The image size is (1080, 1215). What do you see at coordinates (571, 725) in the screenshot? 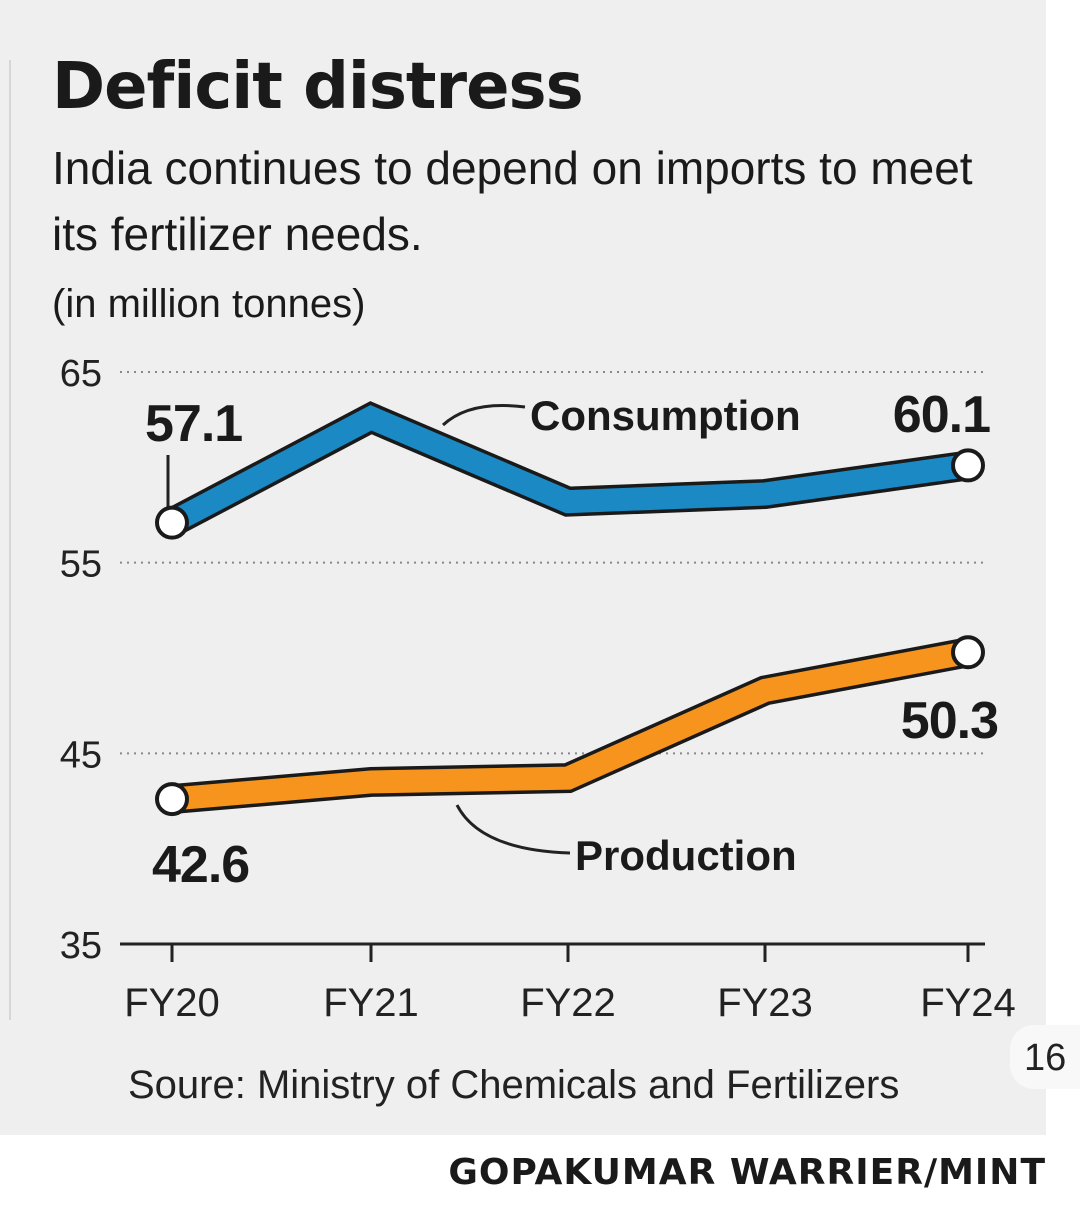
I see `production-line` at bounding box center [571, 725].